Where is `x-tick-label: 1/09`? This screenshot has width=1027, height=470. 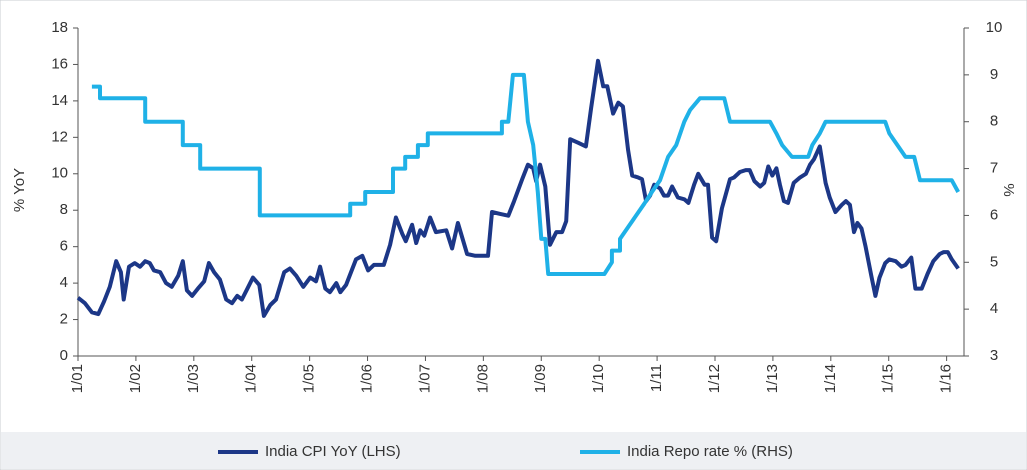 x-tick-label: 1/09 is located at coordinates (540, 378).